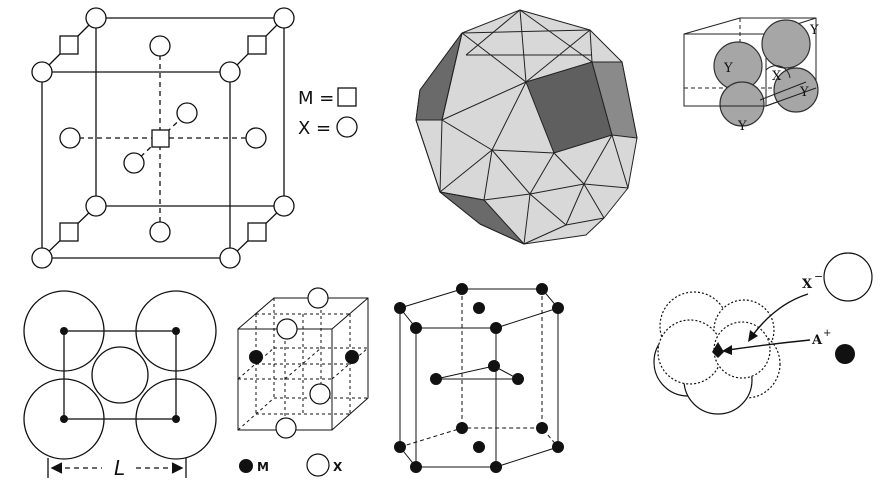  I want to click on sub-cube-x-atoms, so click(303, 363).